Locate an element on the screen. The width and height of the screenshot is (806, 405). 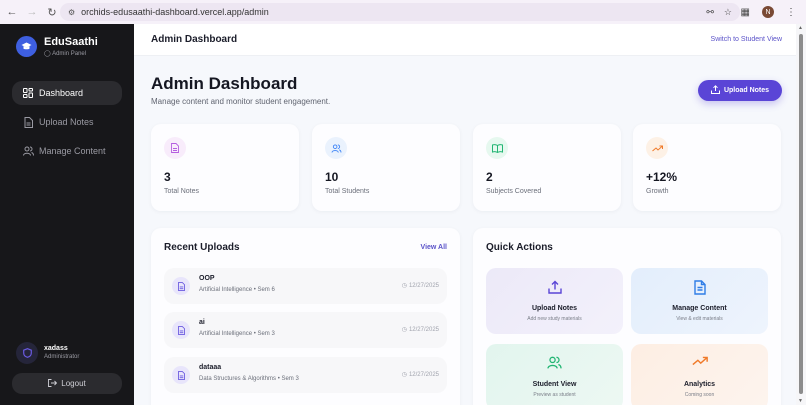
top-header: Admin Dashboard Switch to Student View is located at coordinates (465, 40).